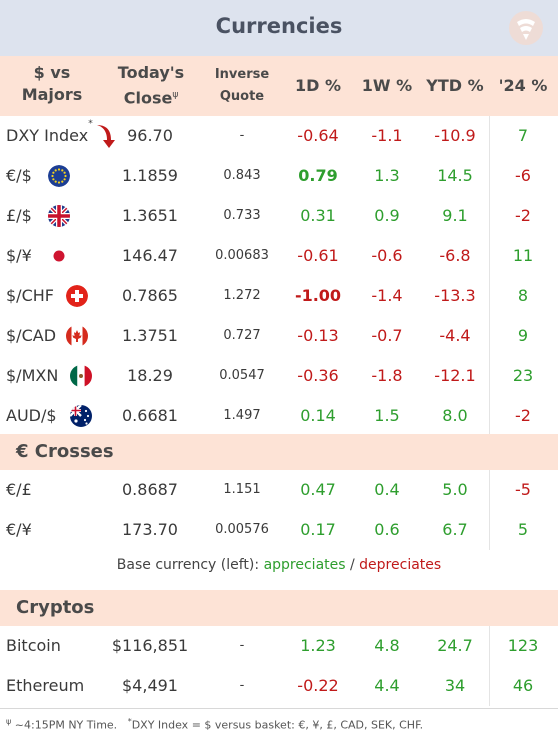 This screenshot has height=749, width=558. I want to click on table-row: £/$ 1.3651 0.733 0.31 0.9 9.1 -2, so click(279, 216).